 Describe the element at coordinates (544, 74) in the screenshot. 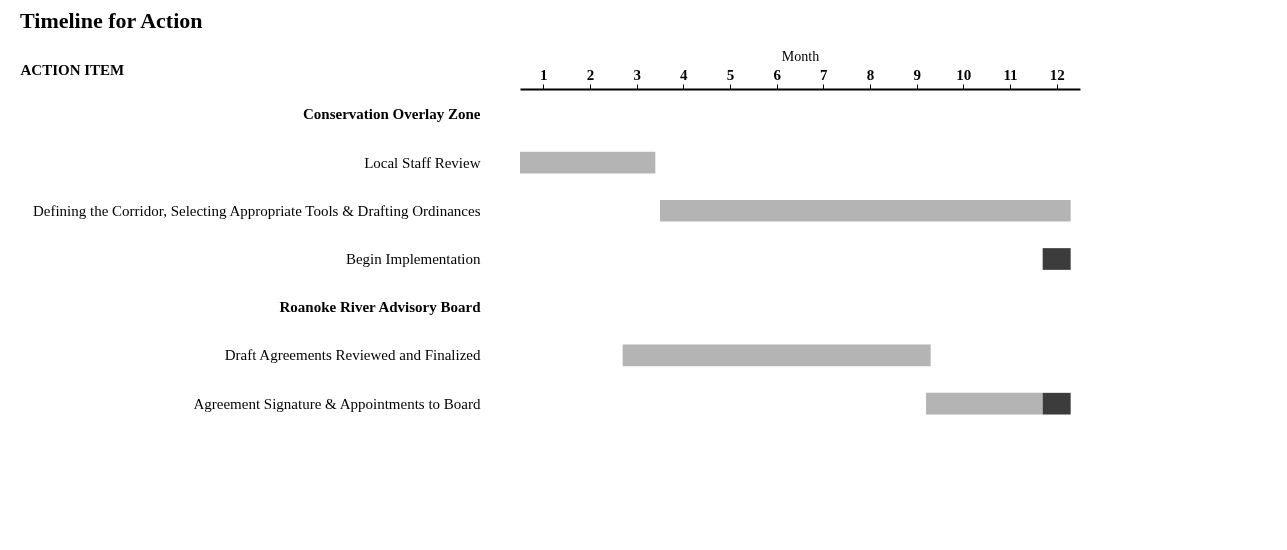

I see `x-tick-label: 1` at that location.